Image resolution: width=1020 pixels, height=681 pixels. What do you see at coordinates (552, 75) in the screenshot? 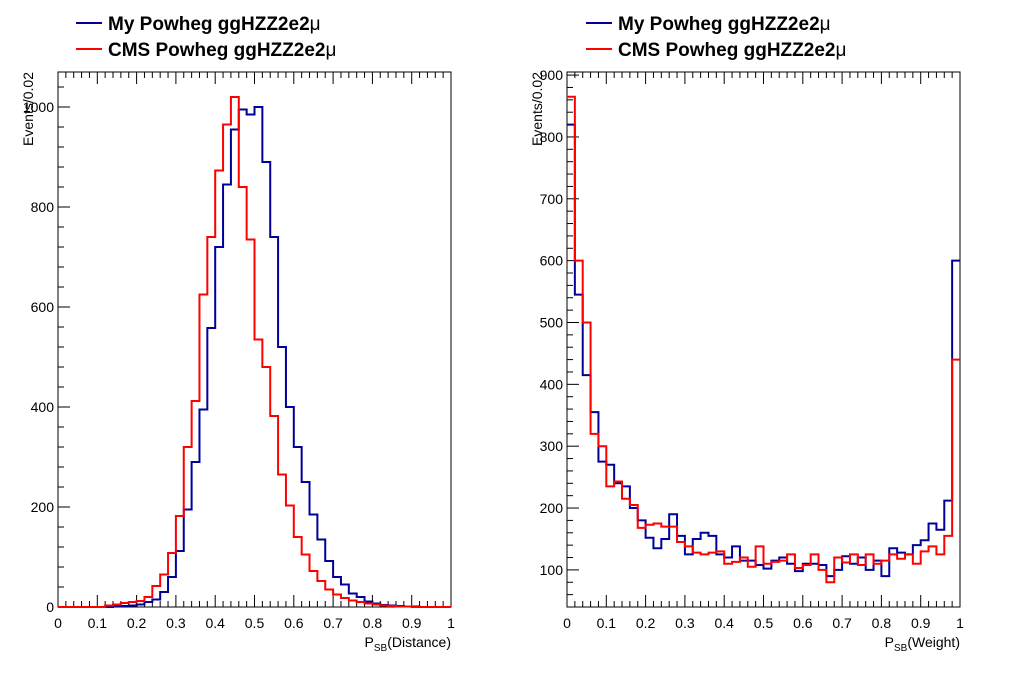
I see `y-tick-label: 900` at bounding box center [552, 75].